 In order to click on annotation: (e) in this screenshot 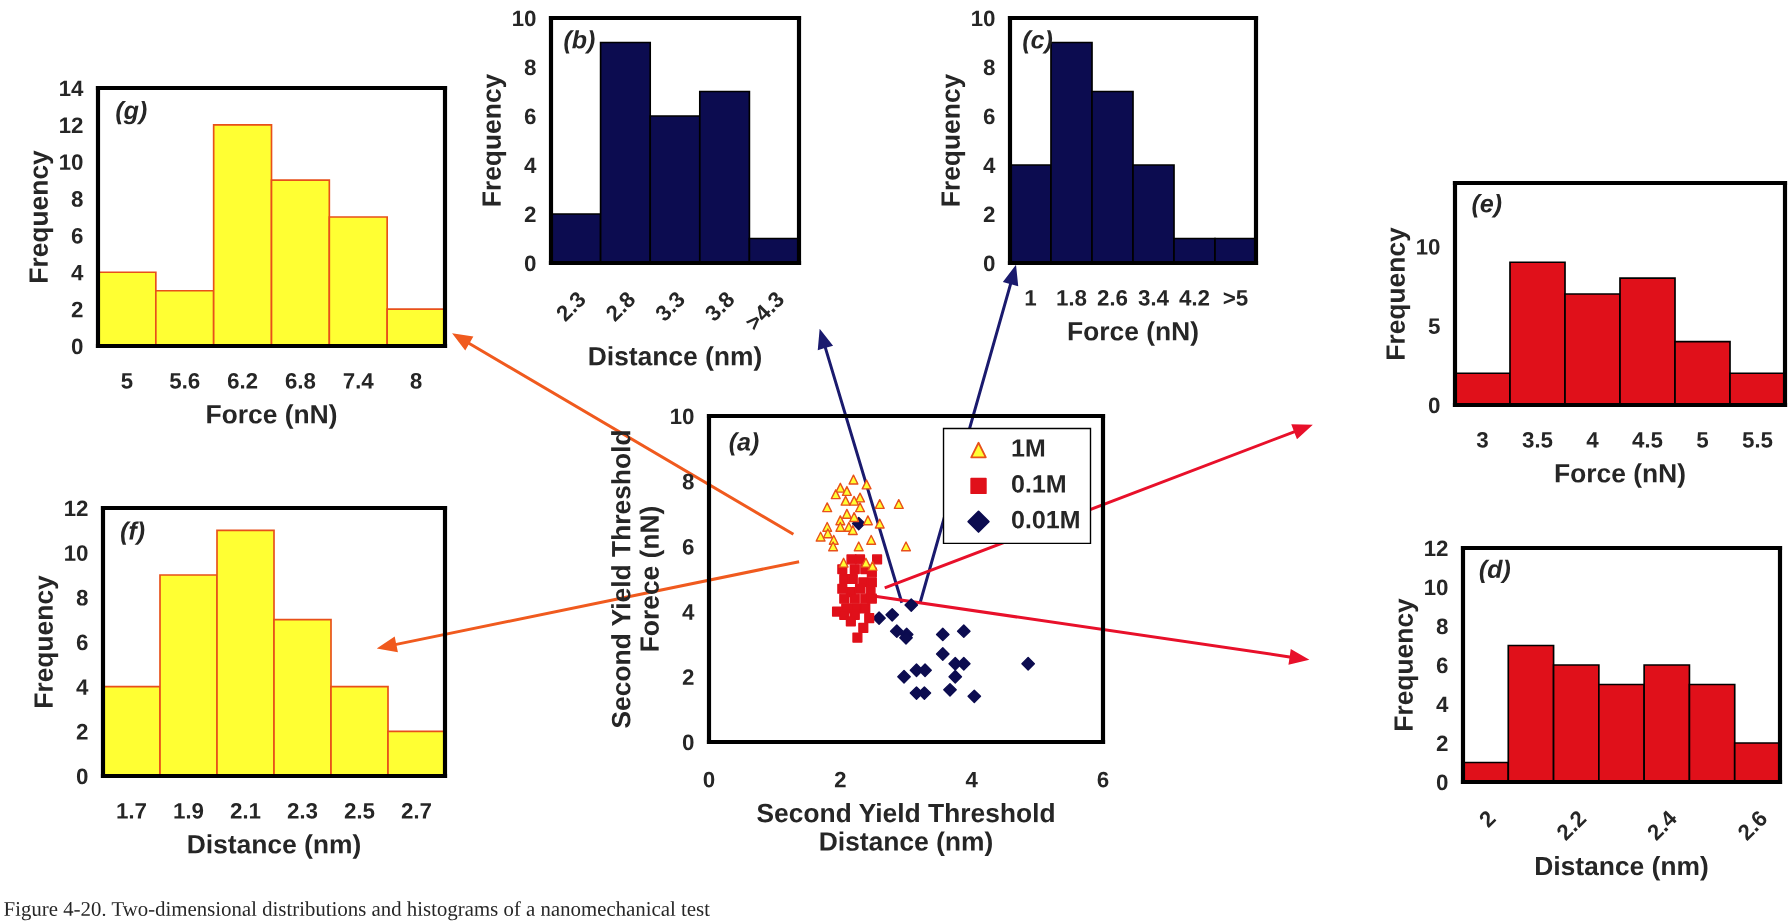, I will do `click(1487, 206)`.